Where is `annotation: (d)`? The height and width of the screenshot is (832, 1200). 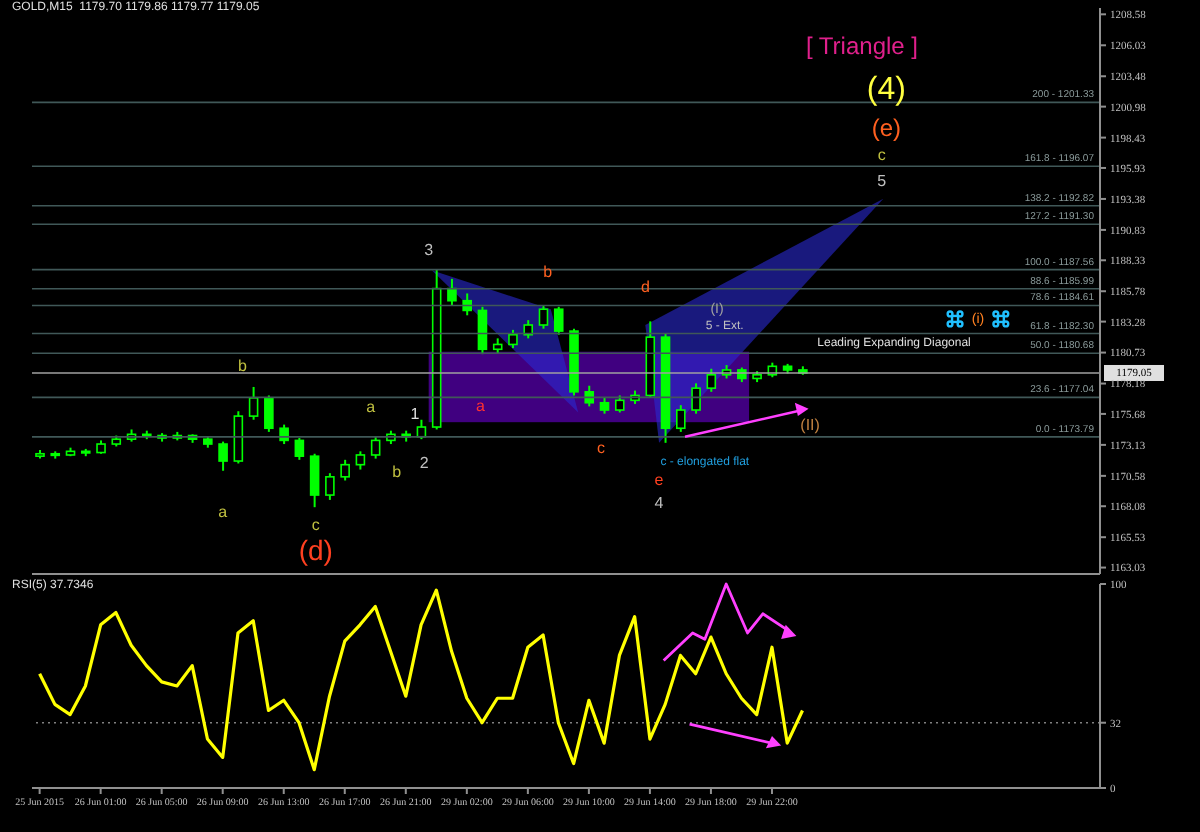
annotation: (d) is located at coordinates (315, 549).